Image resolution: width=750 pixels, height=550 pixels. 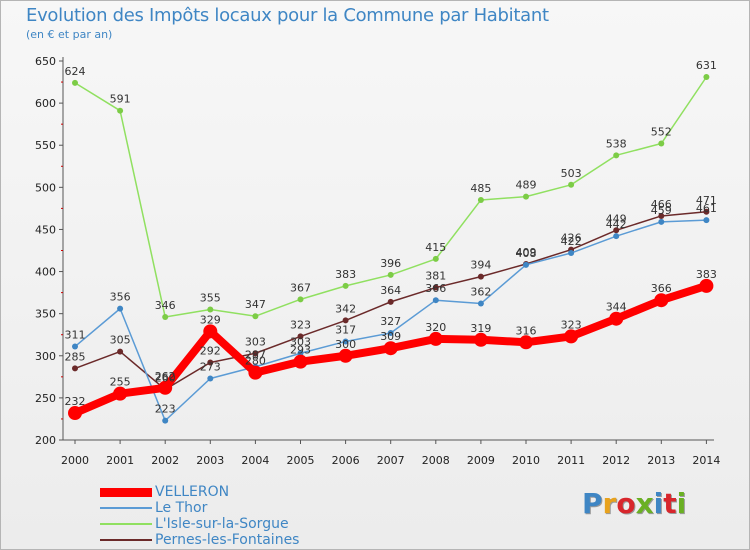 I want to click on data-label-pernes-les-fontaines: 426, so click(x=571, y=238).